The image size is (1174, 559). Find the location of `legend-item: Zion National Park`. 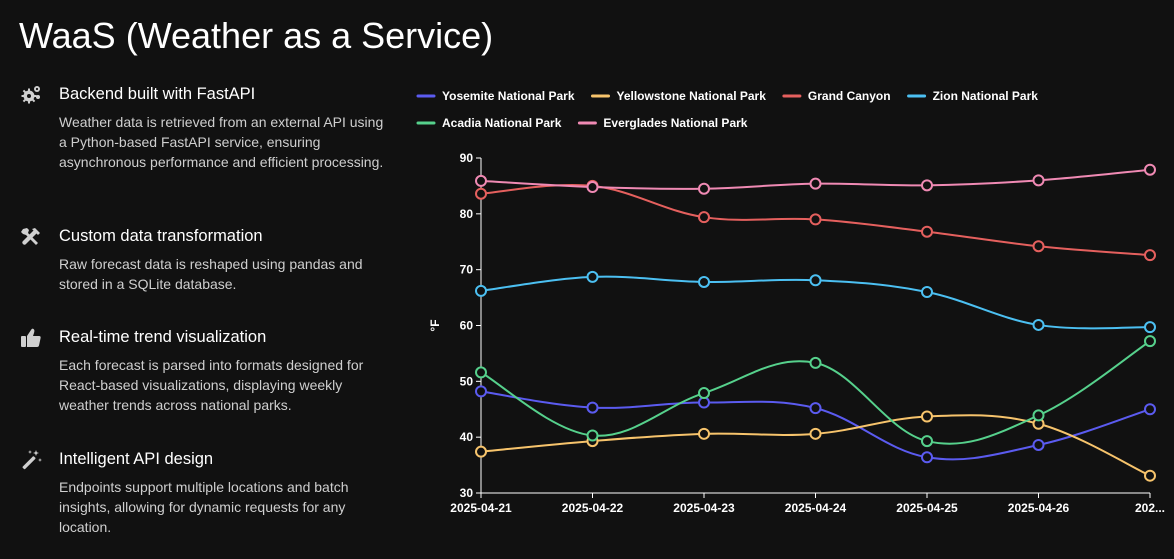

legend-item: Zion National Park is located at coordinates (973, 96).